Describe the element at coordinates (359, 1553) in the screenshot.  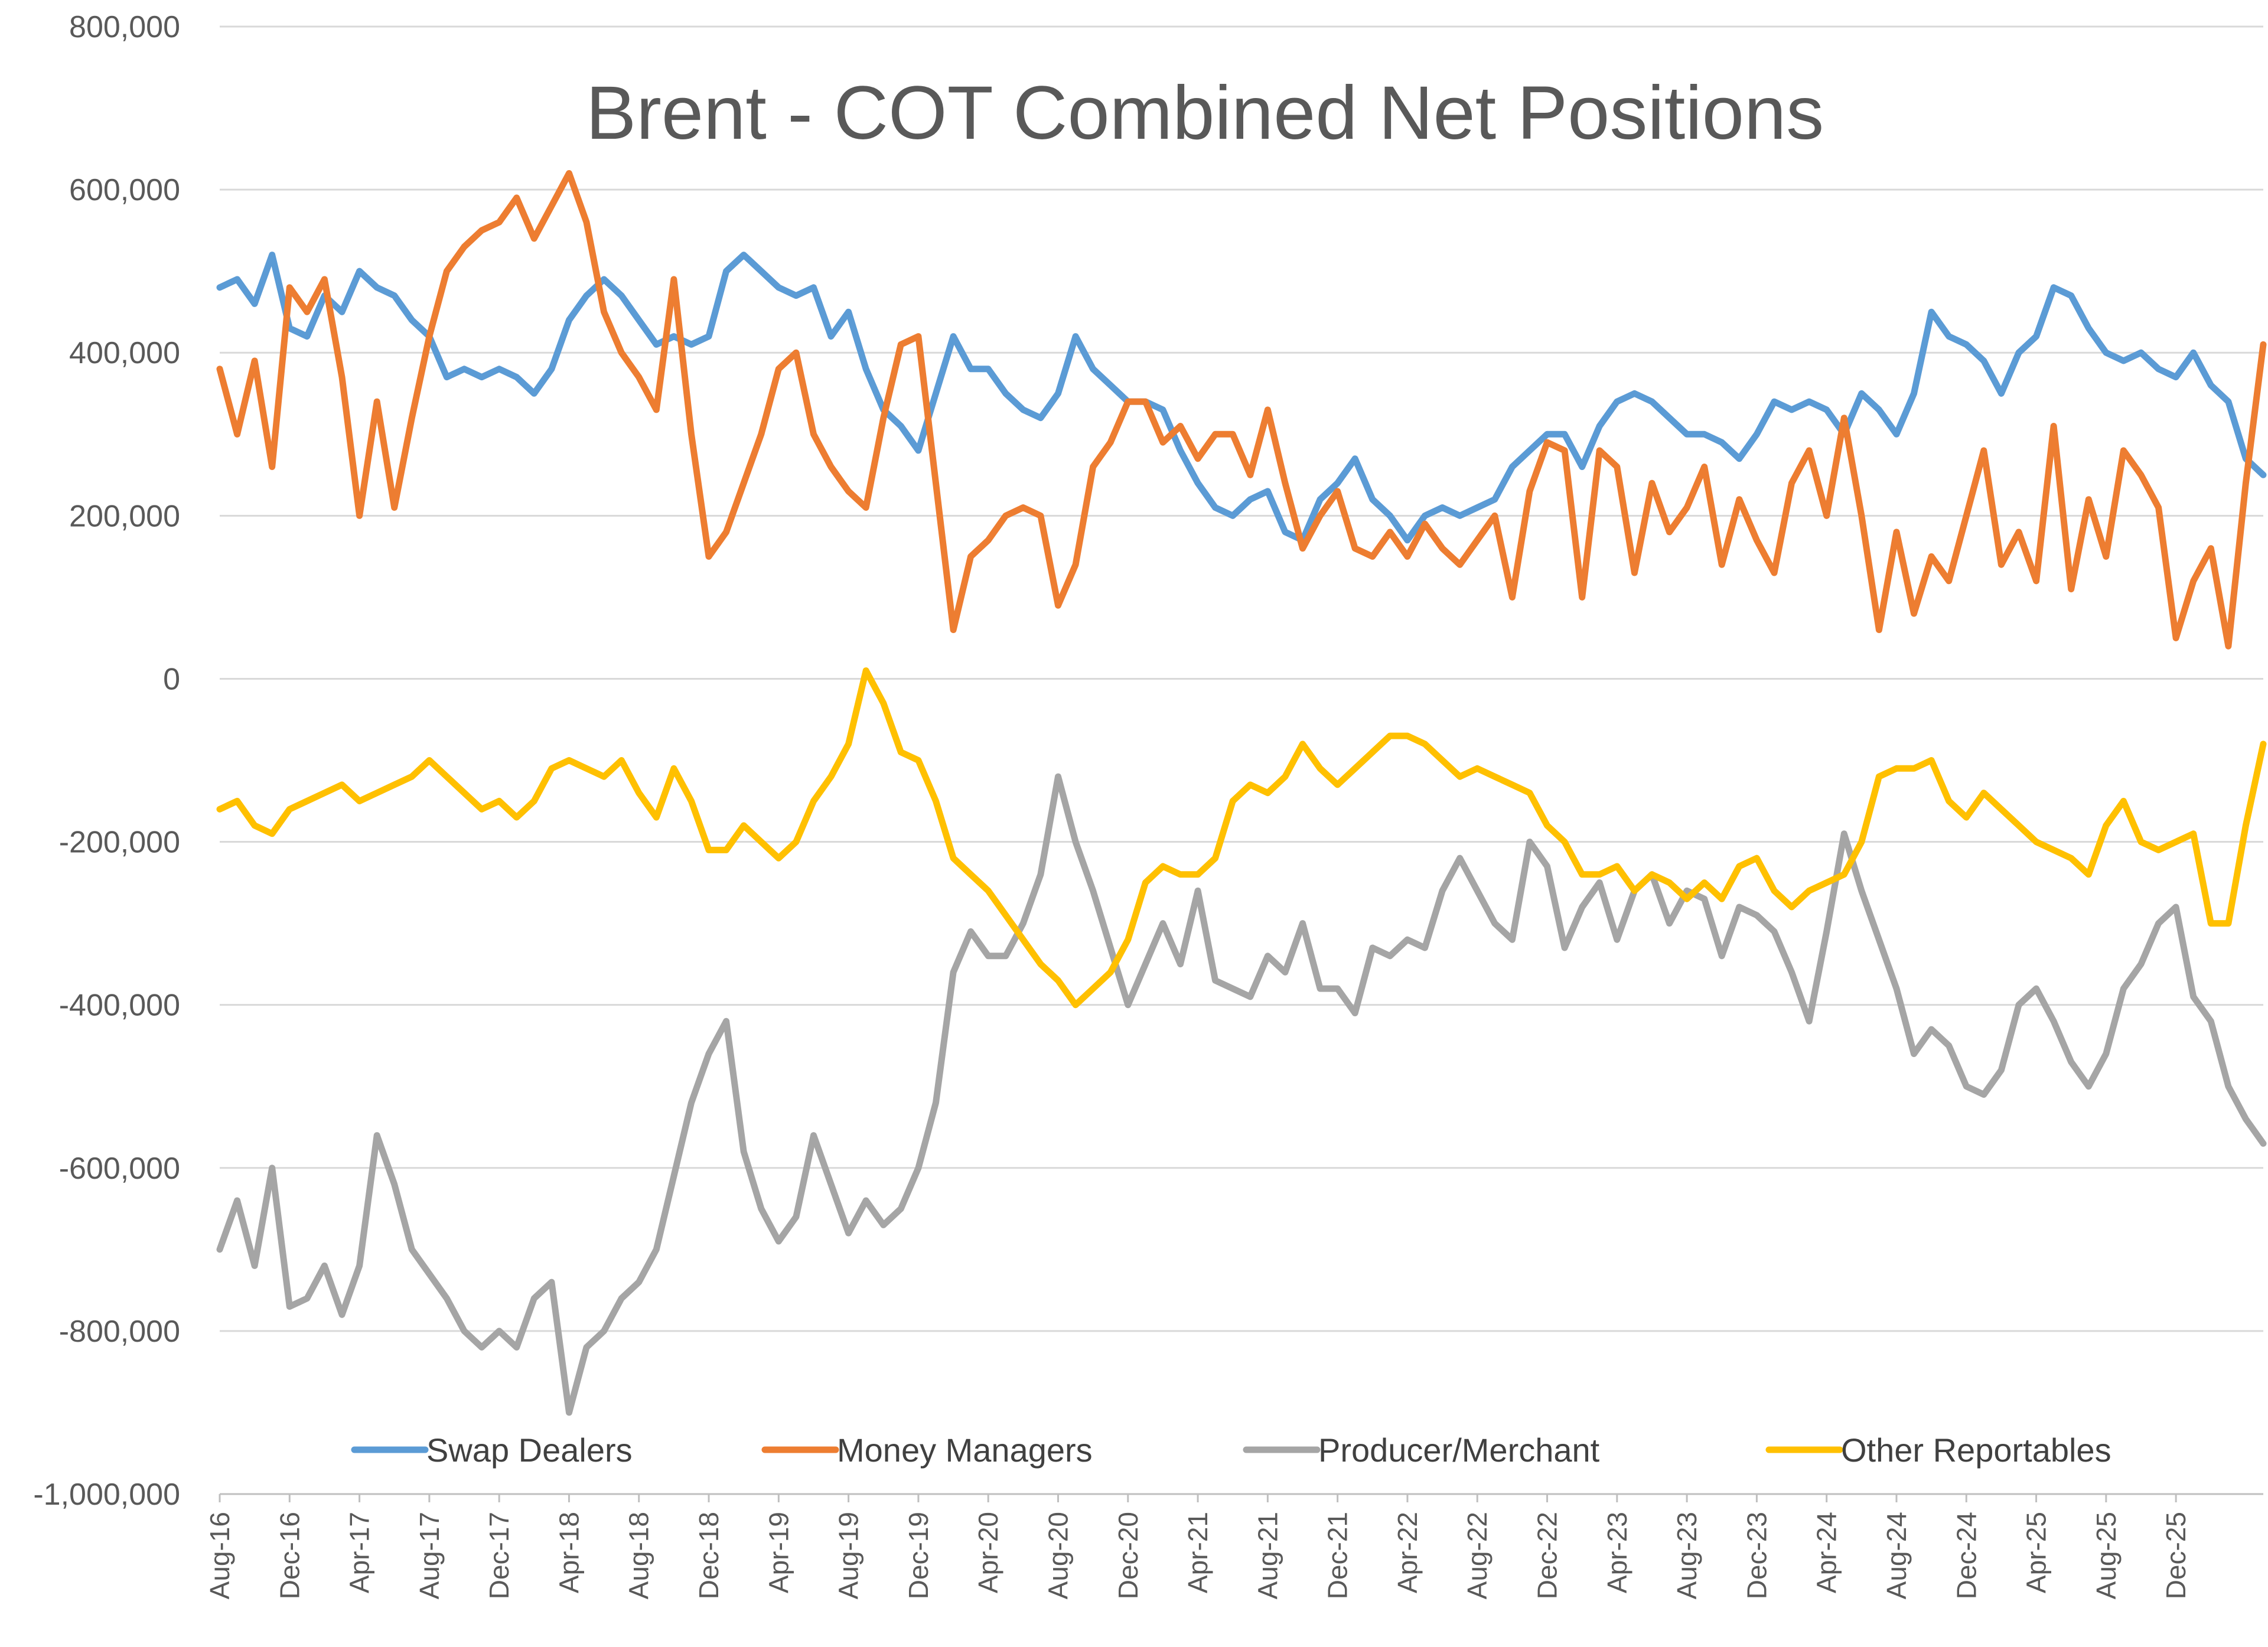
I see `x-tick-label: Apr-17` at that location.